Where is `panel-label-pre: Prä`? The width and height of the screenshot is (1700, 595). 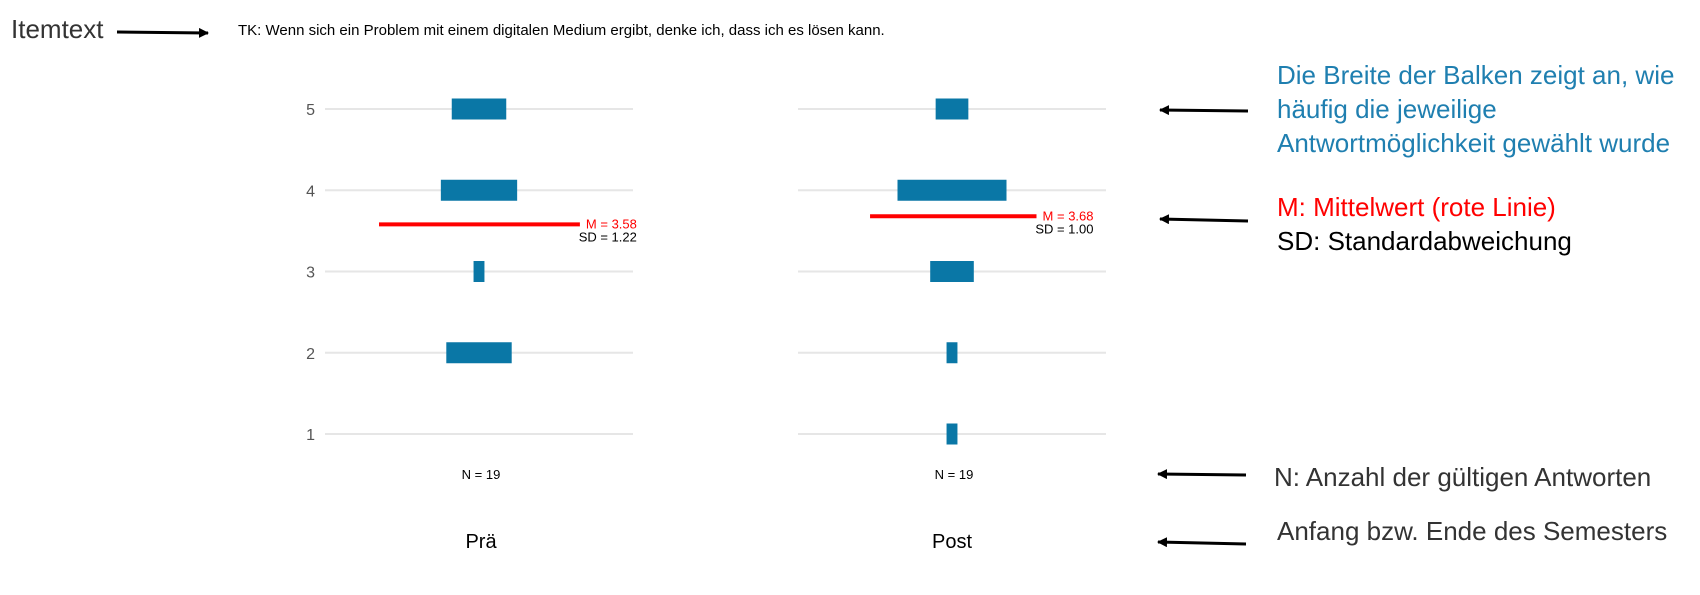
panel-label-pre: Prä is located at coordinates (481, 542).